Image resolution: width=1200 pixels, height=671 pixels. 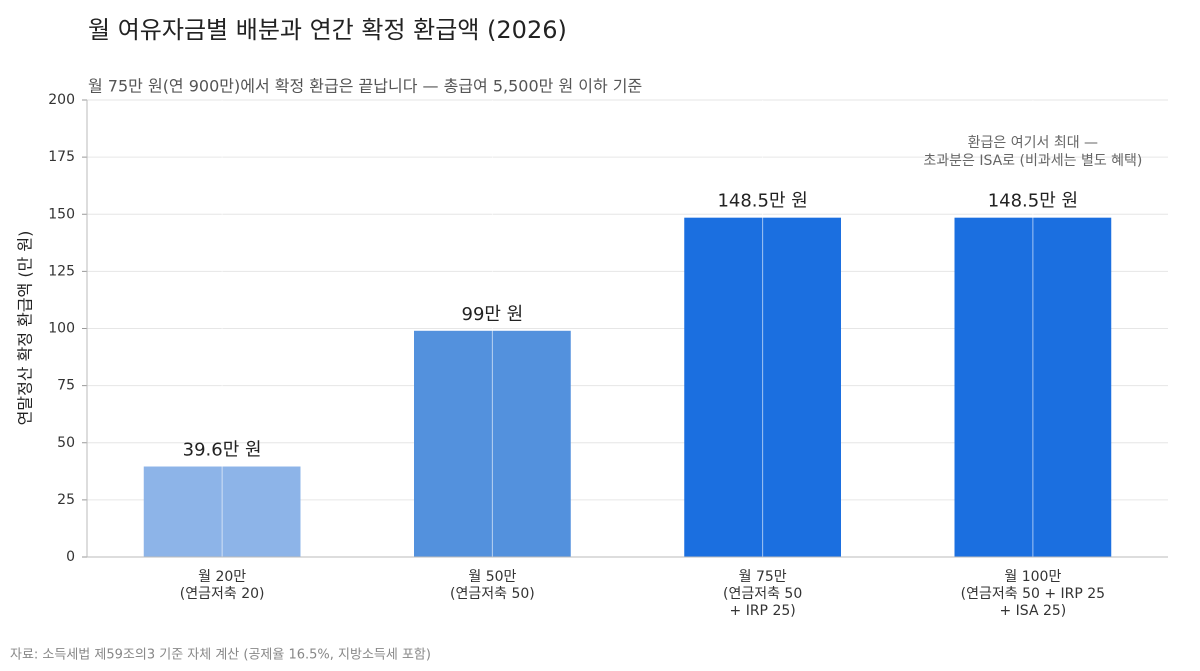 I want to click on chart-title: 월 여유자금별 배분과 연간 확정 환급액 (2026), so click(x=327, y=30).